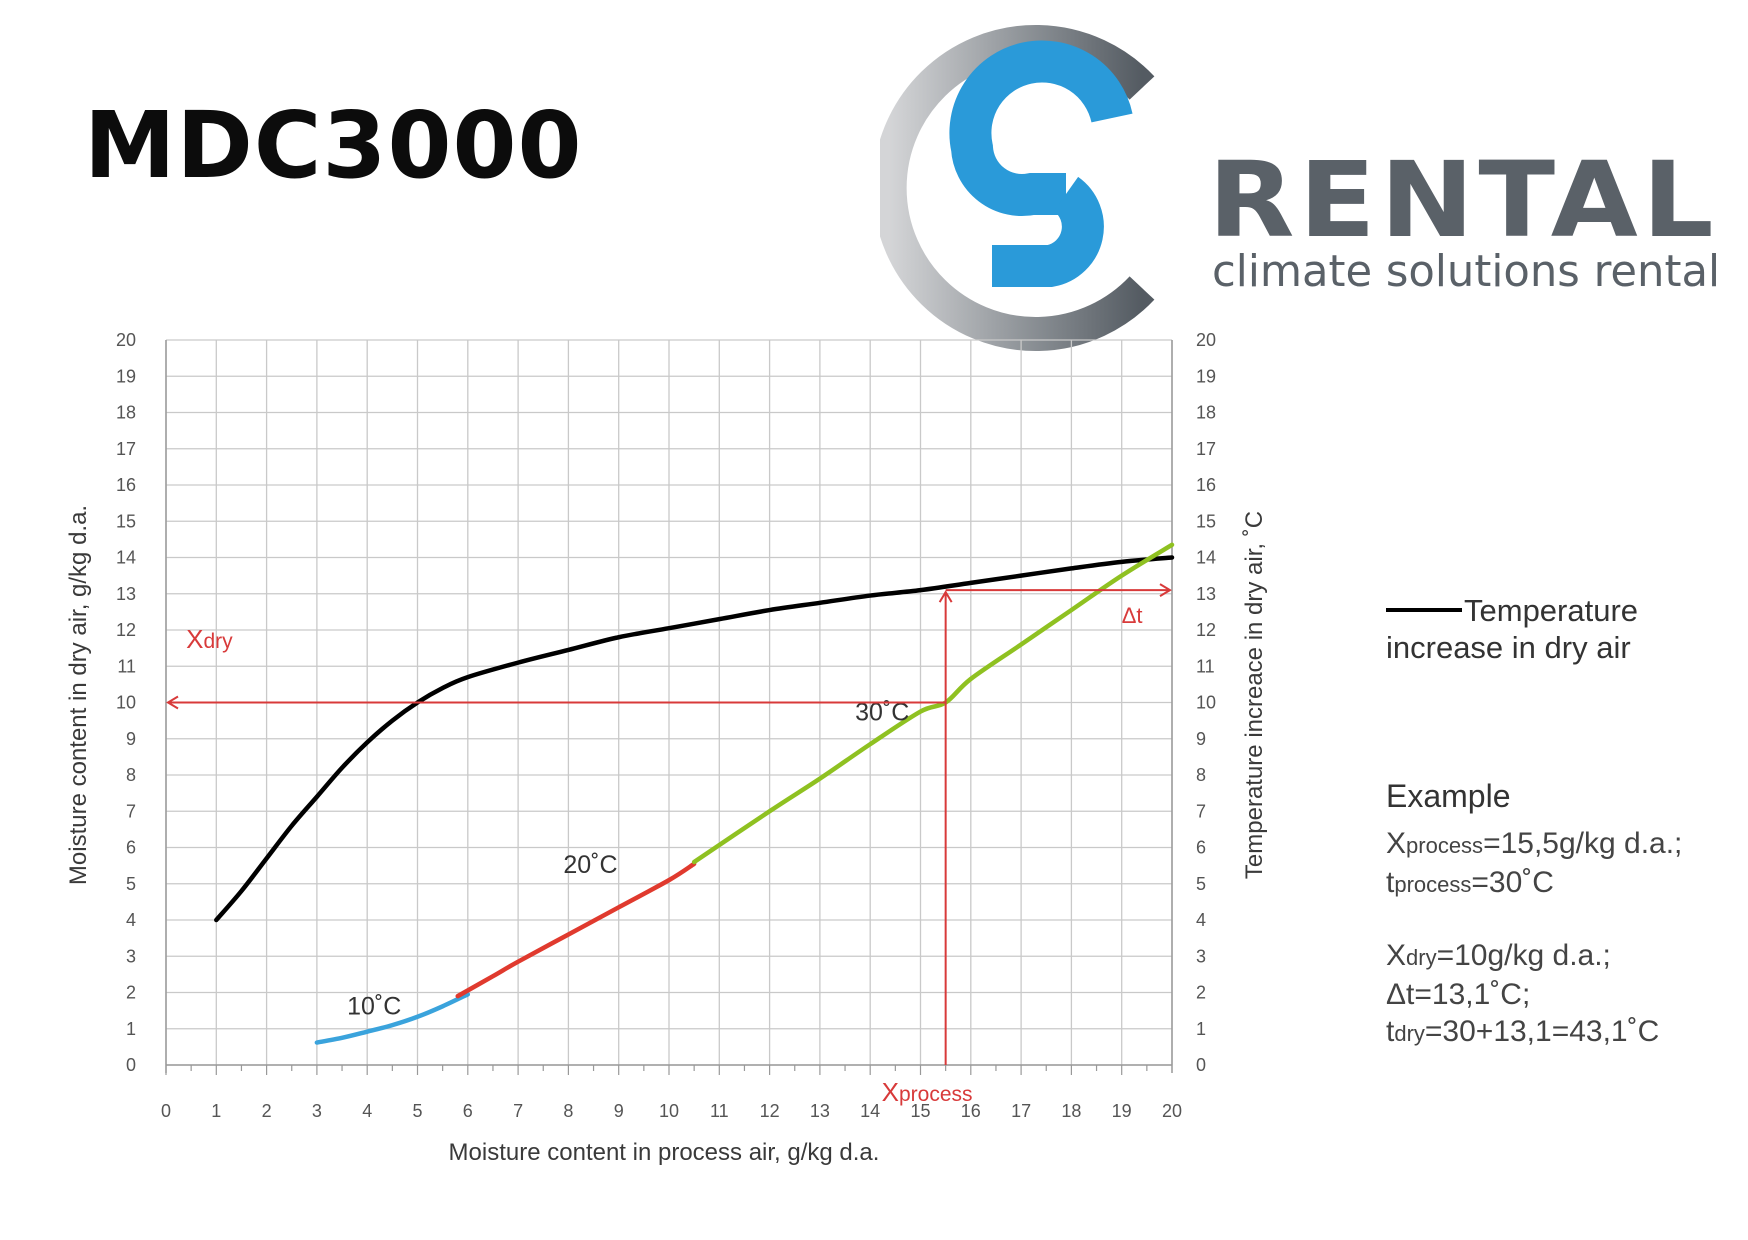 The height and width of the screenshot is (1240, 1748). Describe the element at coordinates (1132, 615) in the screenshot. I see `delta-t-label: Δt` at that location.